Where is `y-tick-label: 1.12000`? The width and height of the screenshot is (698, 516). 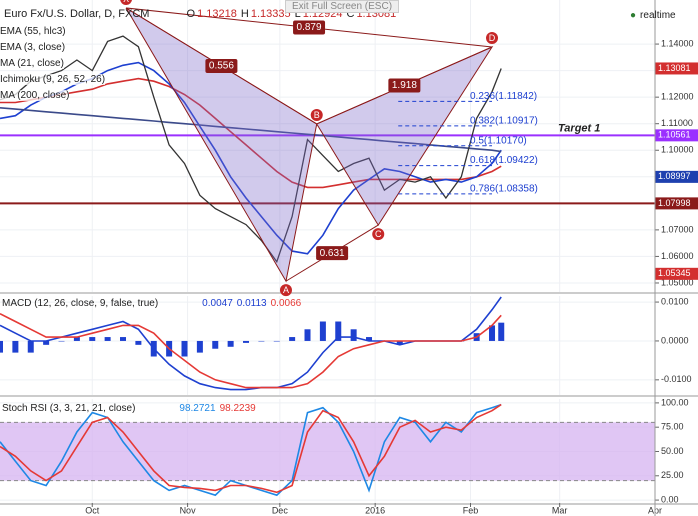 y-tick-label: 1.12000 is located at coordinates (677, 97).